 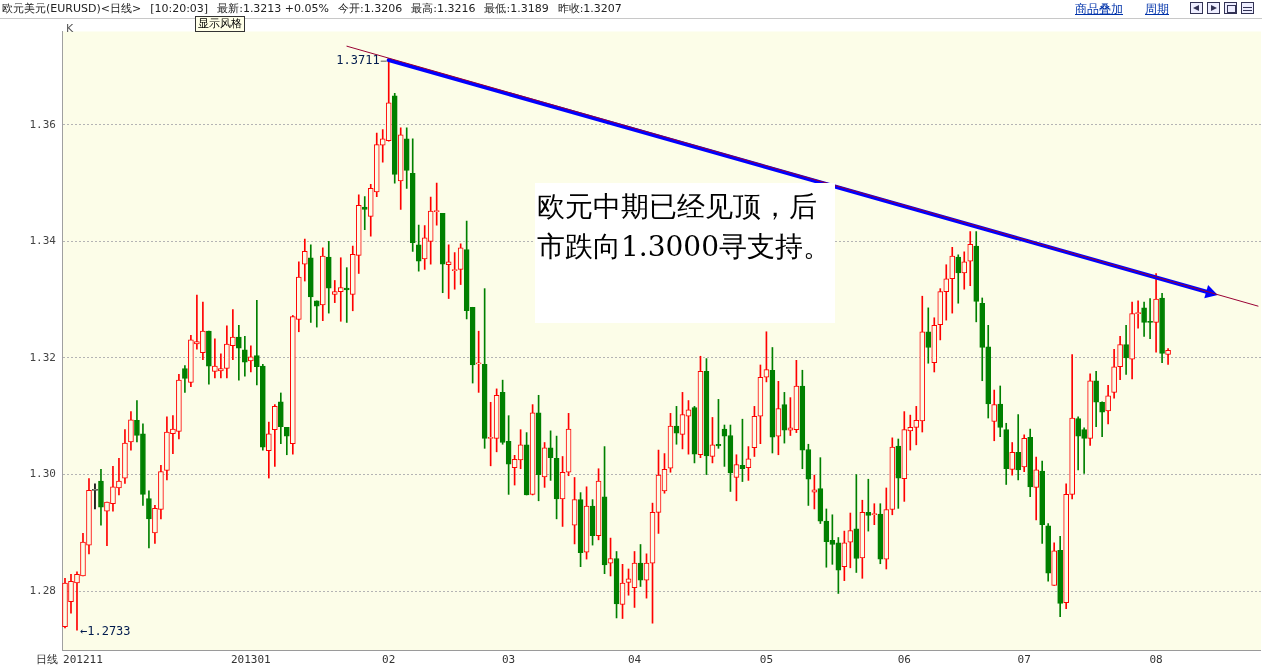 I want to click on x-tick-label: 05, so click(x=766, y=660).